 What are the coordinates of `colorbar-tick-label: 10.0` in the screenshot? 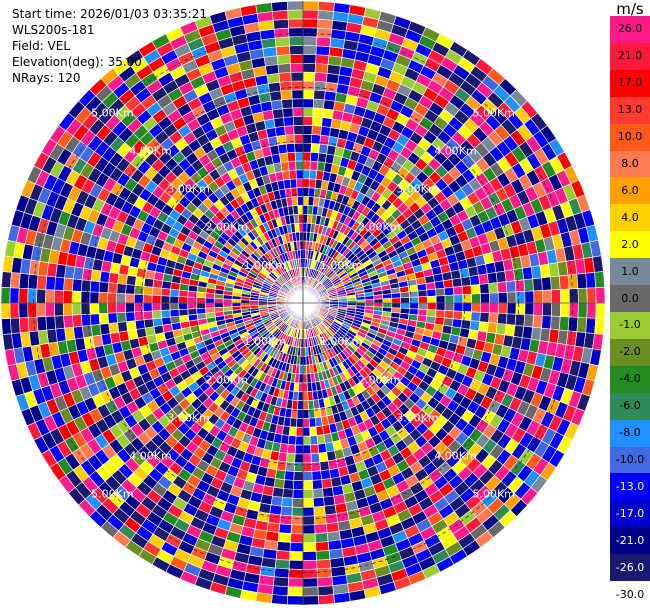 It's located at (630, 137).